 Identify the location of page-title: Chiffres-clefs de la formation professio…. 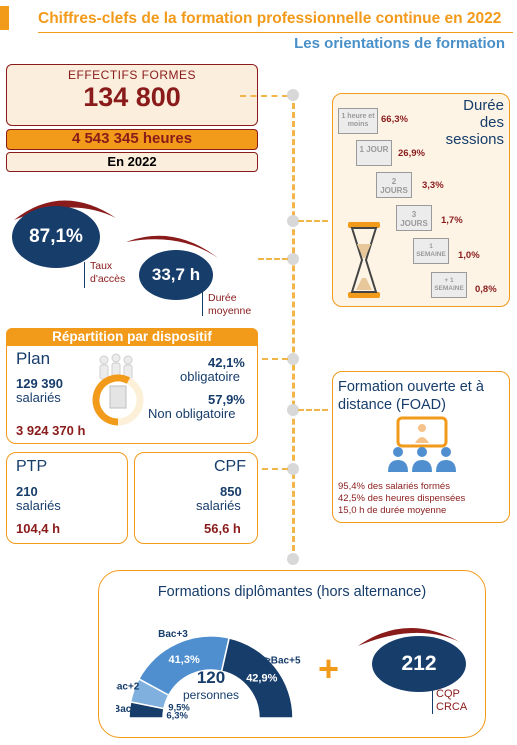
(270, 18).